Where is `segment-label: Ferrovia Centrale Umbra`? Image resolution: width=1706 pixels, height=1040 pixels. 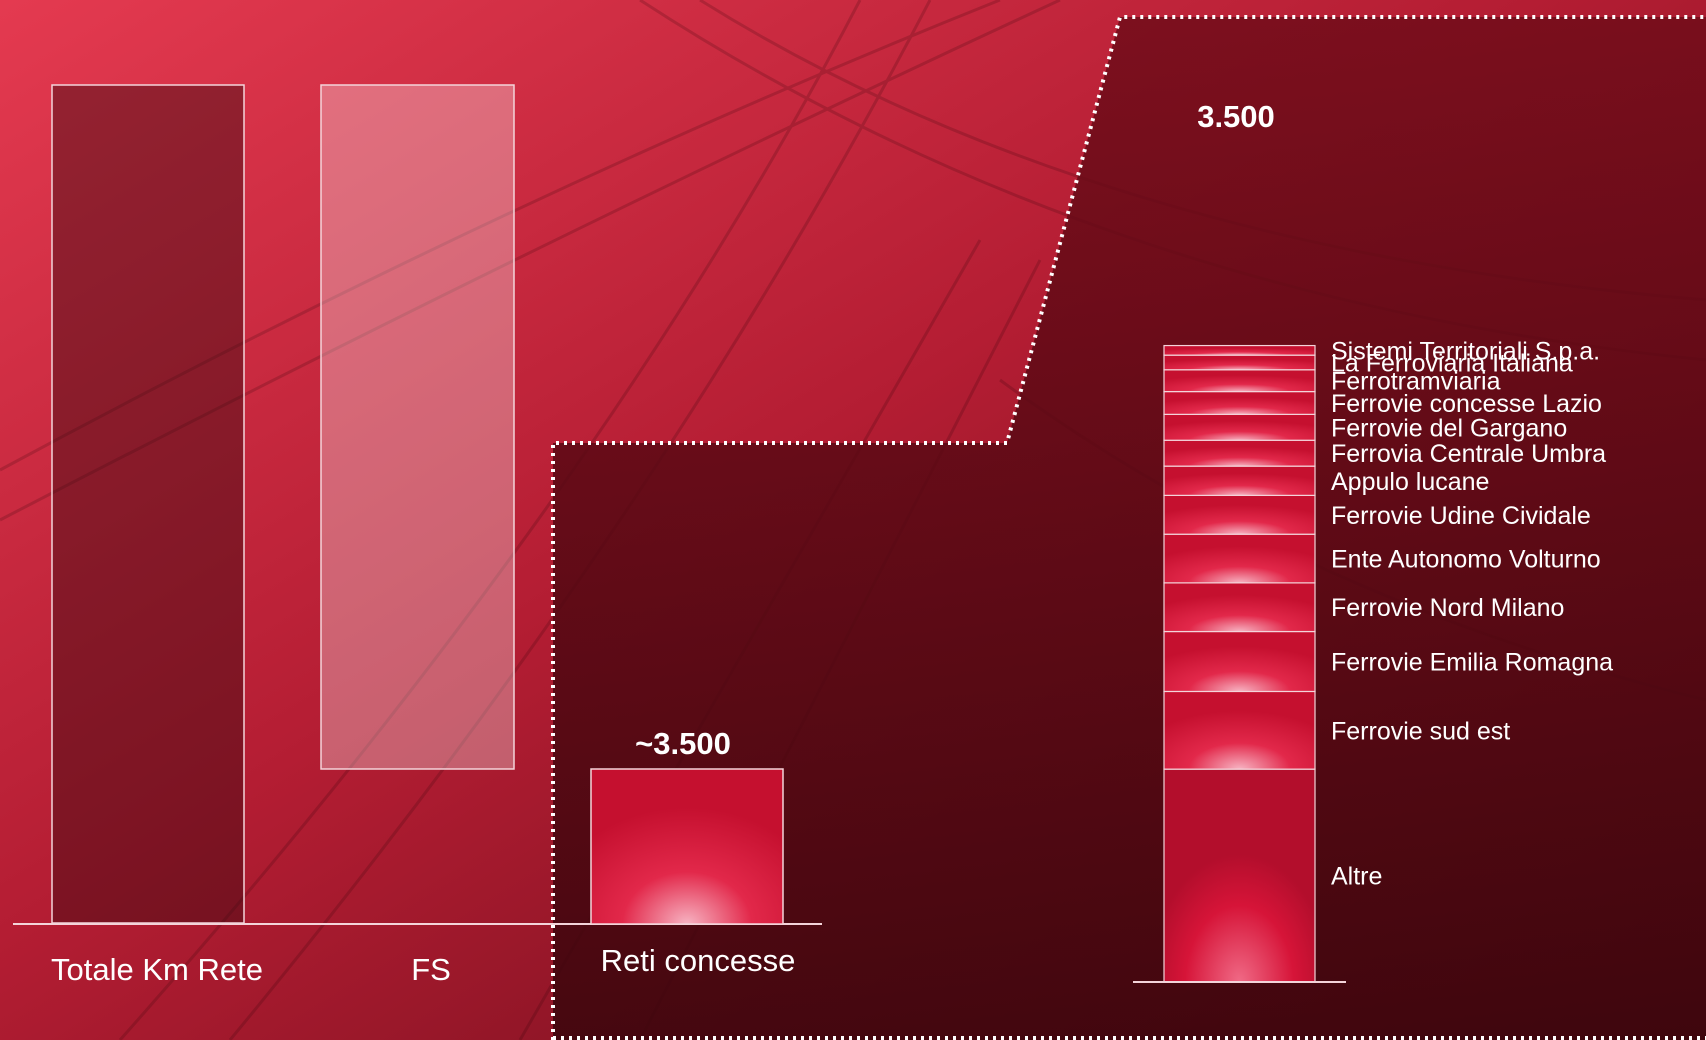
segment-label: Ferrovia Centrale Umbra is located at coordinates (1468, 454).